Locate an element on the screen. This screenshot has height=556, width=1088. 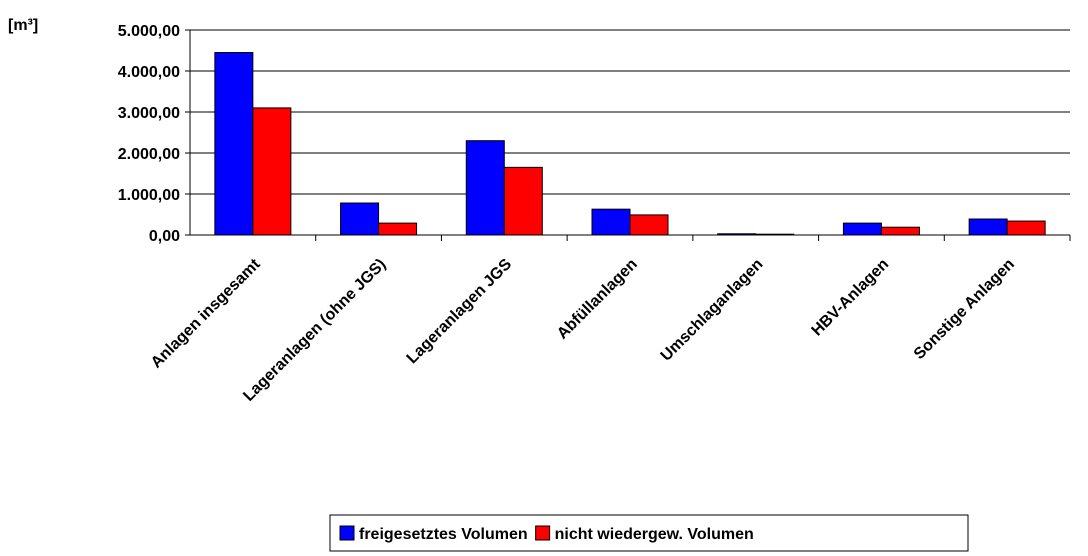
y-tick-label: 3.000,00 is located at coordinates (149, 113).